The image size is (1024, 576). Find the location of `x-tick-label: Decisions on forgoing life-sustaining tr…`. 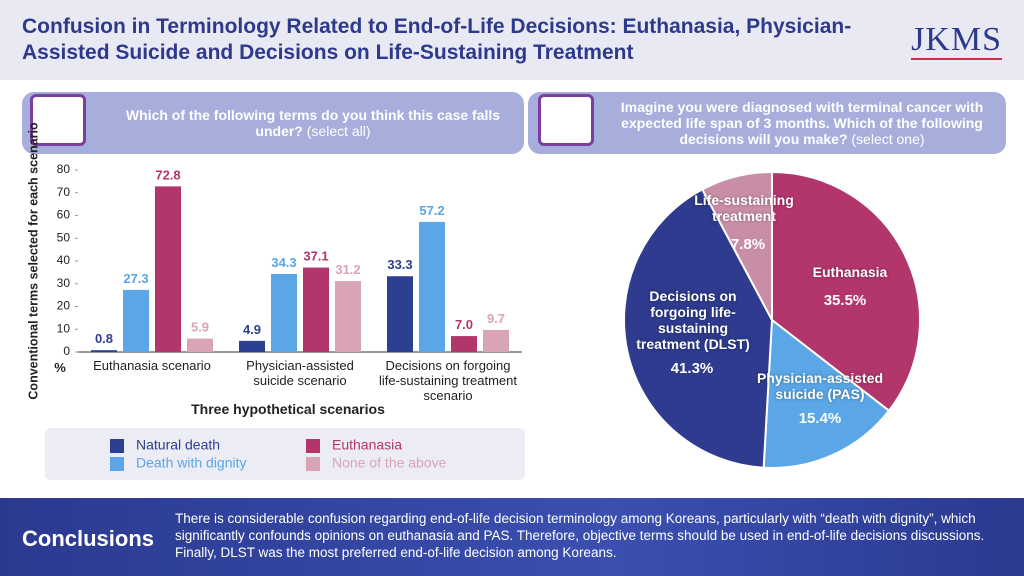

x-tick-label: Decisions on forgoing life-sustaining tr… is located at coordinates (447, 380).